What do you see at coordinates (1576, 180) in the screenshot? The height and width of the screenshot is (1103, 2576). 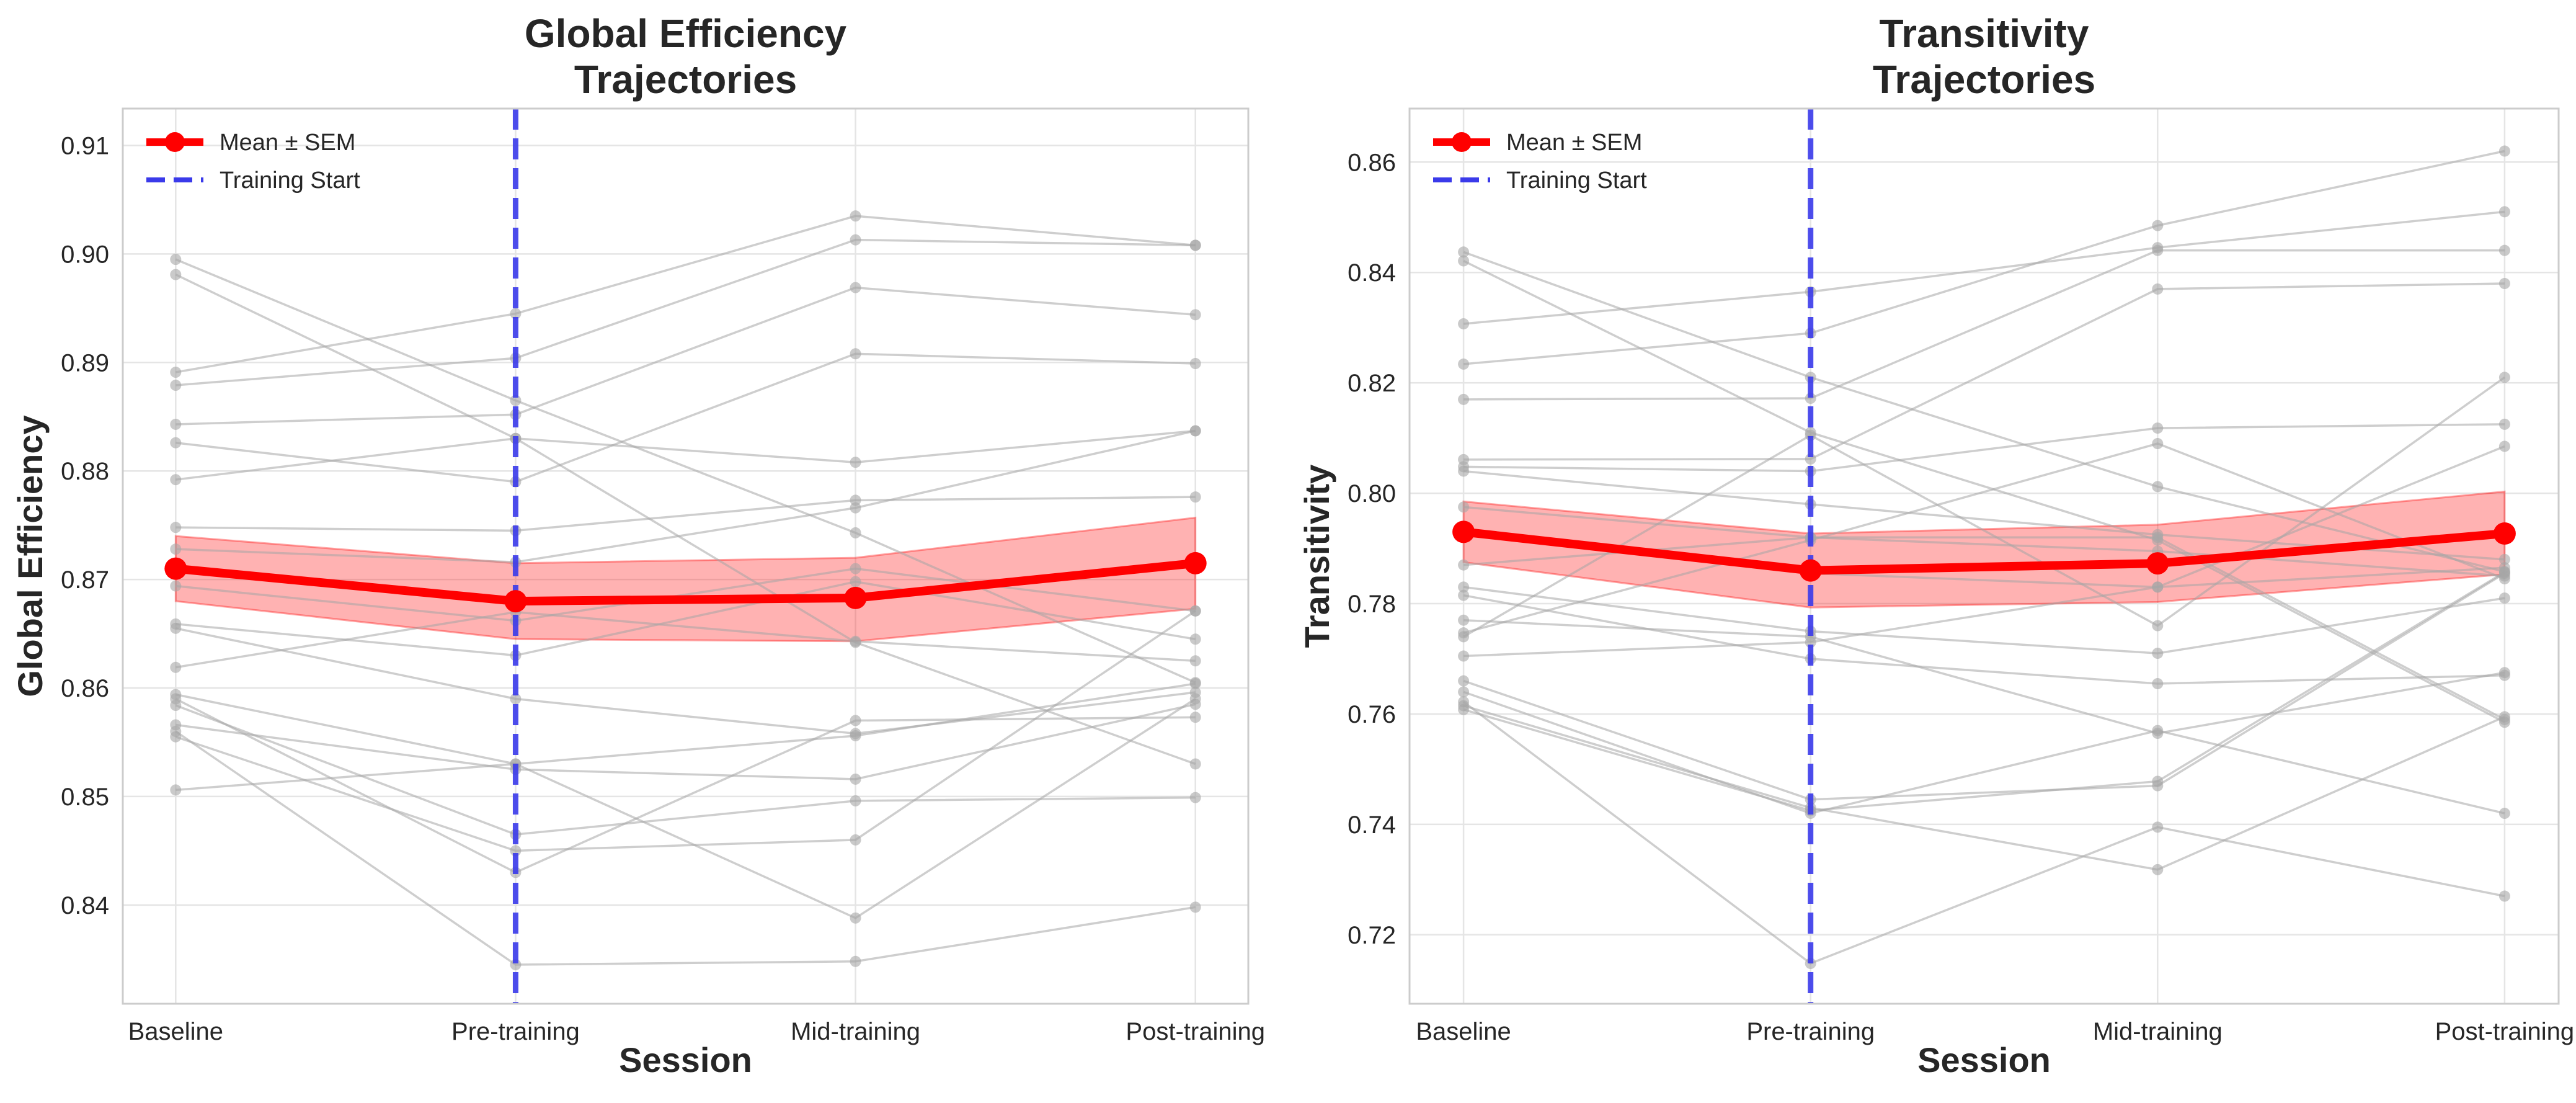 I see `legend-training-start-label: Training Start` at bounding box center [1576, 180].